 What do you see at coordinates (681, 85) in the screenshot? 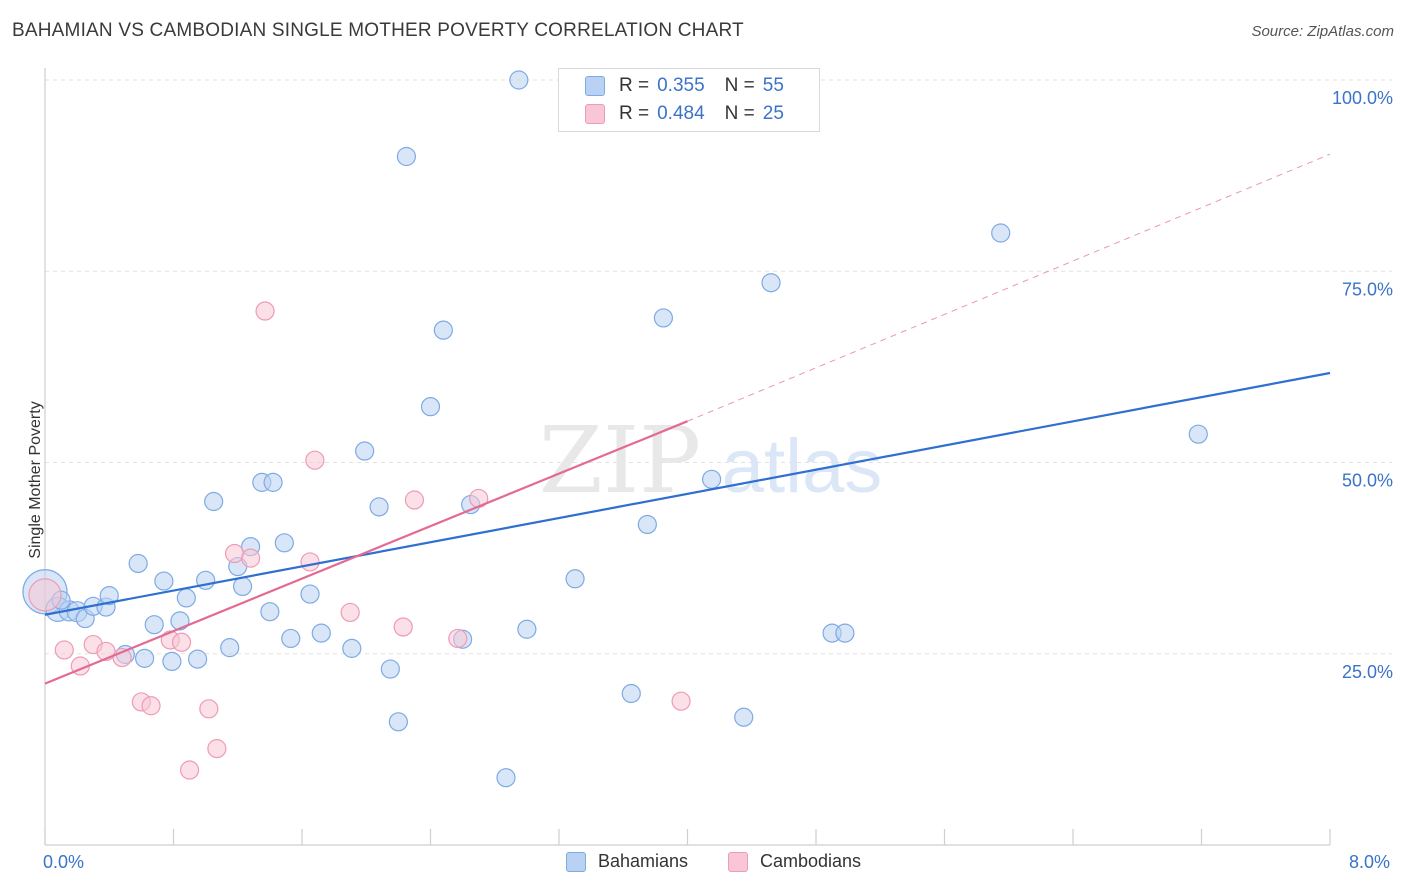
I see `legend-r-value: 0.355` at bounding box center [681, 85].